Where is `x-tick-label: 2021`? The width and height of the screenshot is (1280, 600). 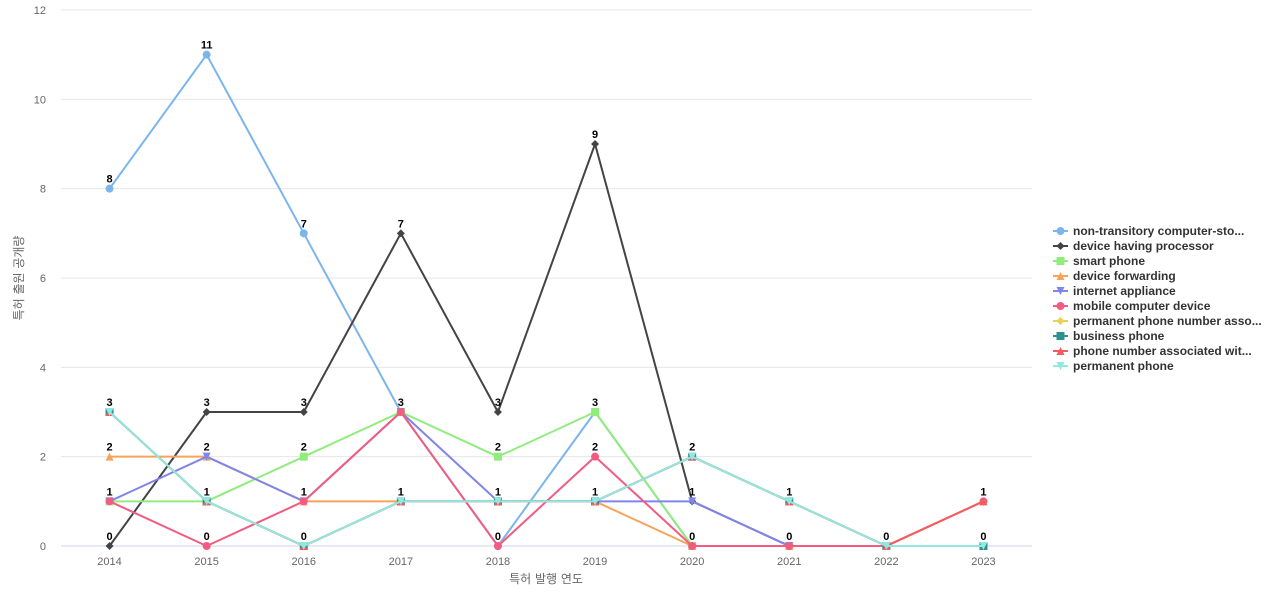
x-tick-label: 2021 is located at coordinates (789, 562).